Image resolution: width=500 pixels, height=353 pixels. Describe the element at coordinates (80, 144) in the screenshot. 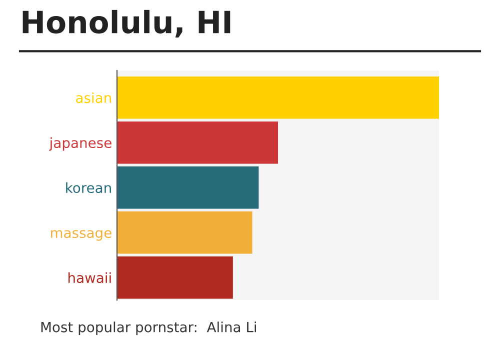

I see `y-tick-label: japanese` at that location.